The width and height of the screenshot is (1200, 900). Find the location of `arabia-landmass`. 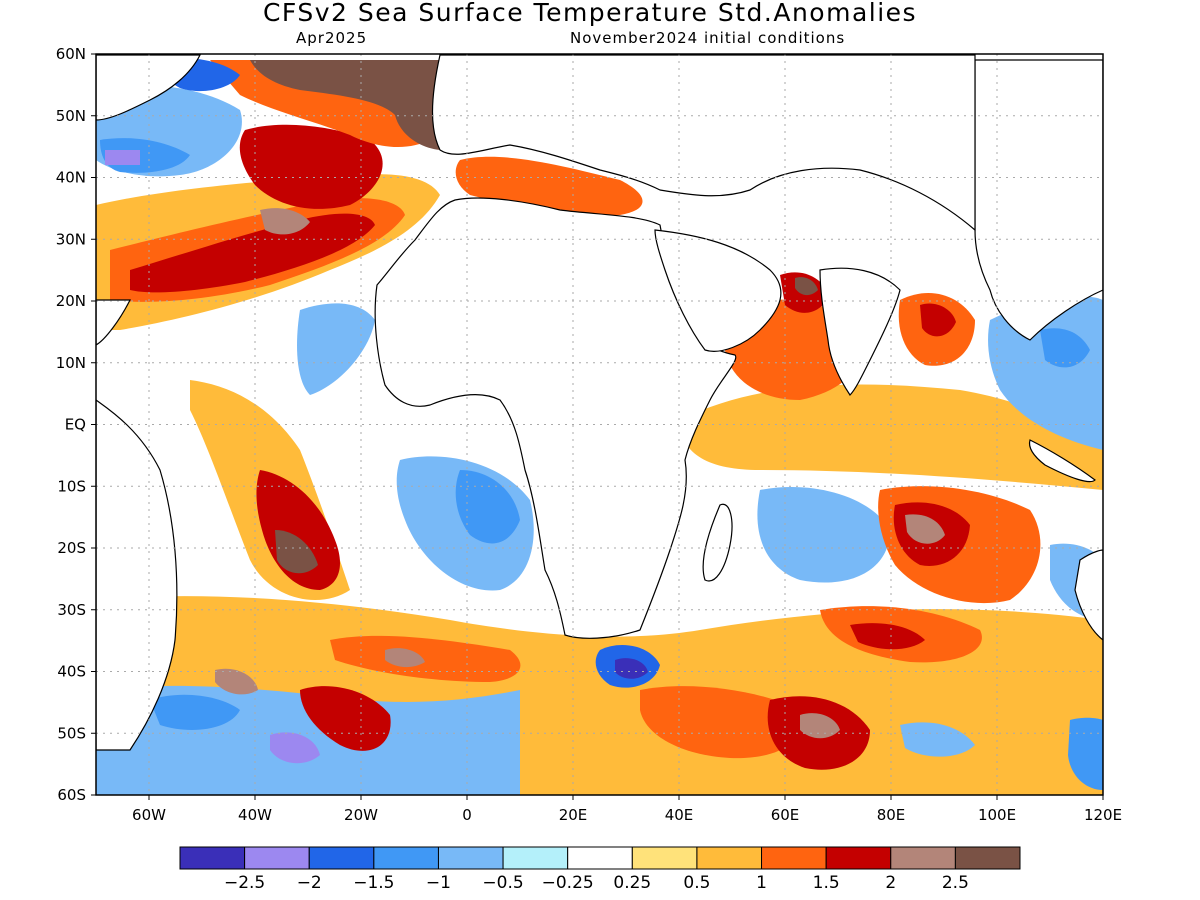

arabia-landmass is located at coordinates (718, 290).